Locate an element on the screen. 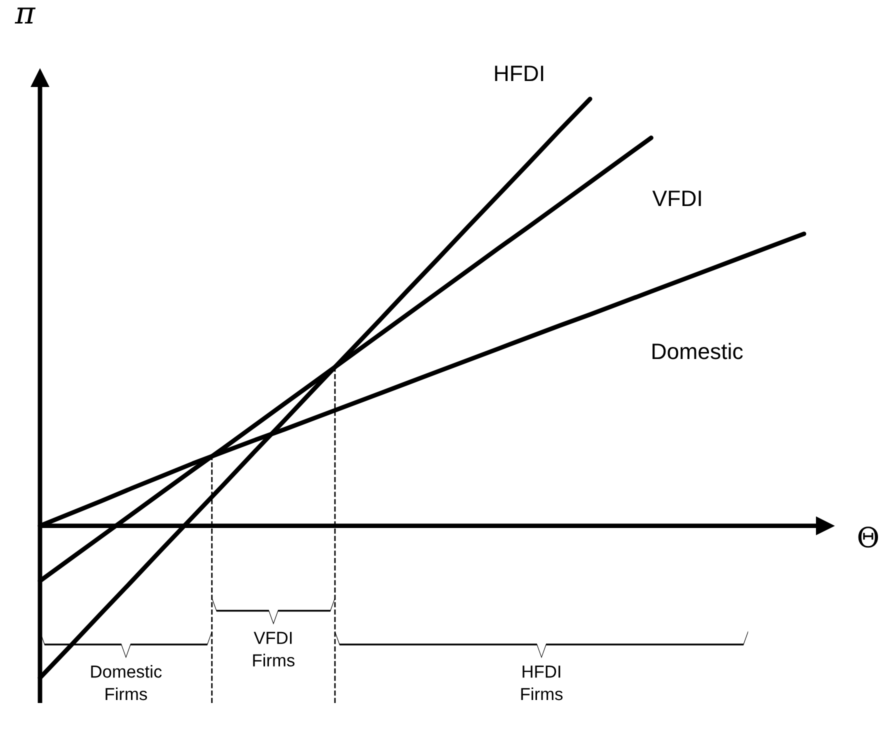 The width and height of the screenshot is (889, 744). annotation: HFDI Firms is located at coordinates (542, 683).